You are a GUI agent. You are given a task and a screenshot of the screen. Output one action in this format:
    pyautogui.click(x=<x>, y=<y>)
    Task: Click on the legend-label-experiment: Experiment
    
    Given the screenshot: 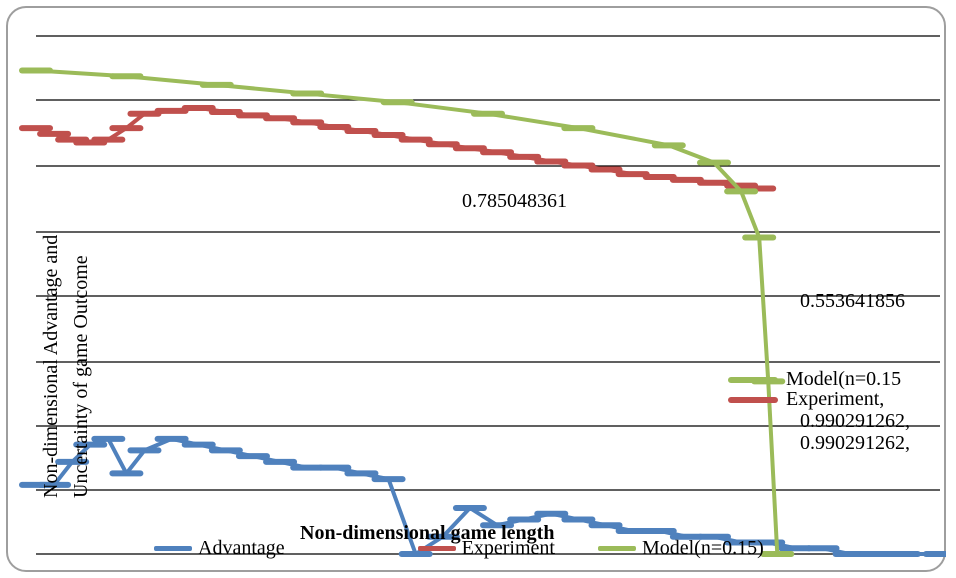 What is the action you would take?
    pyautogui.click(x=508, y=548)
    